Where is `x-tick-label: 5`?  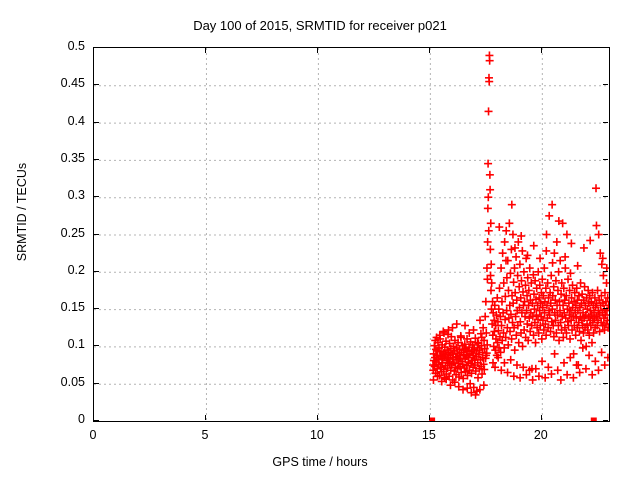
x-tick-label: 5 is located at coordinates (205, 435).